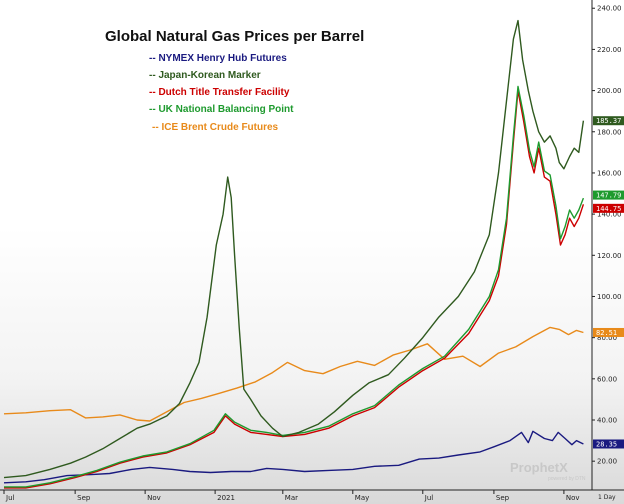  What do you see at coordinates (607, 338) in the screenshot?
I see `y-tick-label: 80.00` at bounding box center [607, 338].